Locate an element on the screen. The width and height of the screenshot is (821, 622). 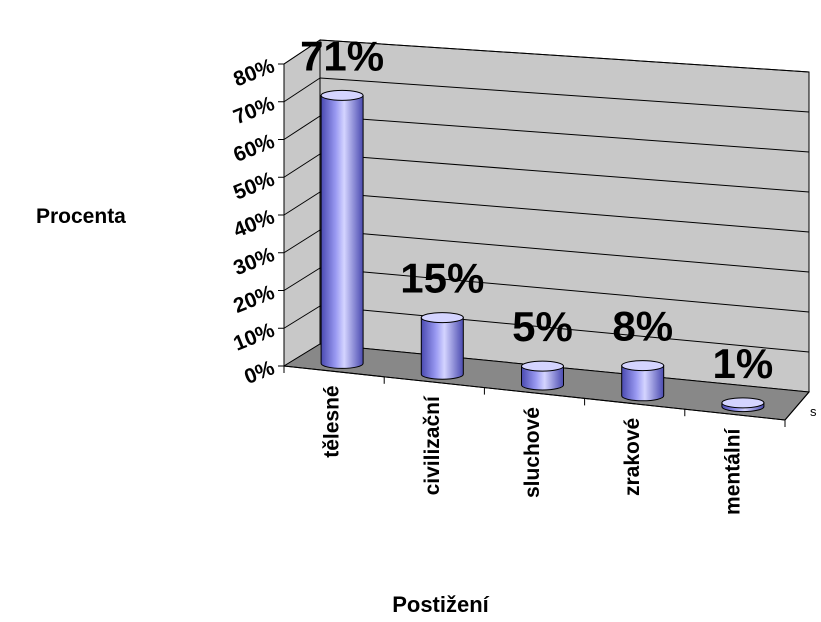
y-tick-label: 50% is located at coordinates (254, 185).